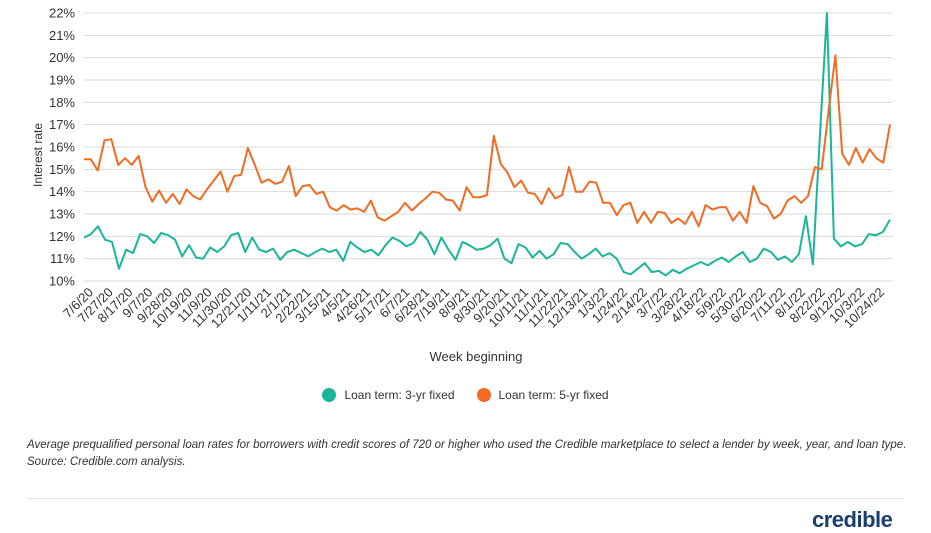 Image resolution: width=931 pixels, height=533 pixels. What do you see at coordinates (62, 169) in the screenshot?
I see `y-tick-label: 15%` at bounding box center [62, 169].